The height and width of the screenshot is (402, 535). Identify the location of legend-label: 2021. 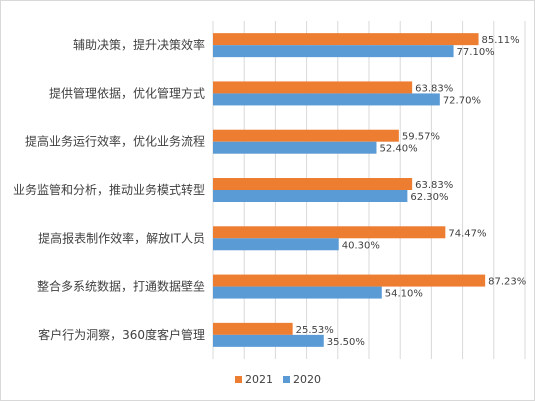
(259, 379).